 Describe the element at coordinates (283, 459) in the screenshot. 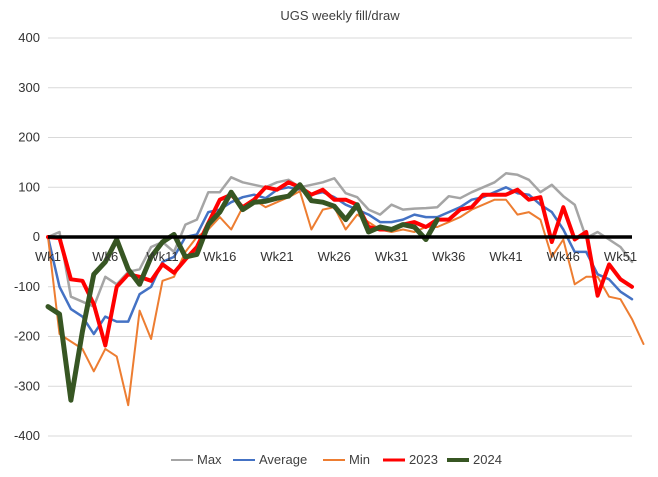

I see `legend-label: Average` at that location.